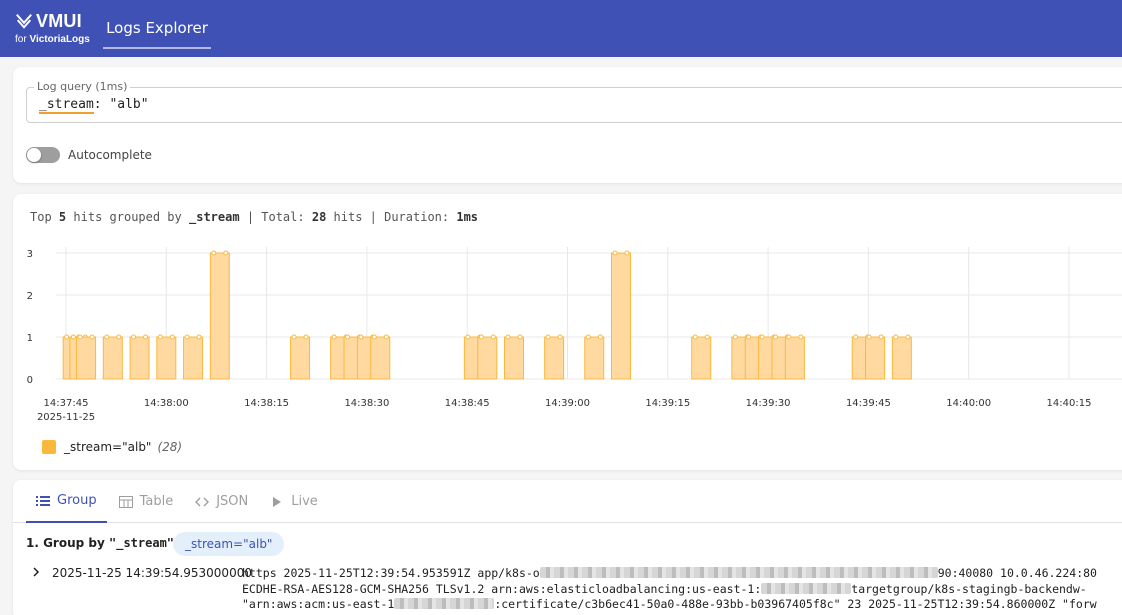  I want to click on log-query-text: _stream: "alb", so click(94, 105).